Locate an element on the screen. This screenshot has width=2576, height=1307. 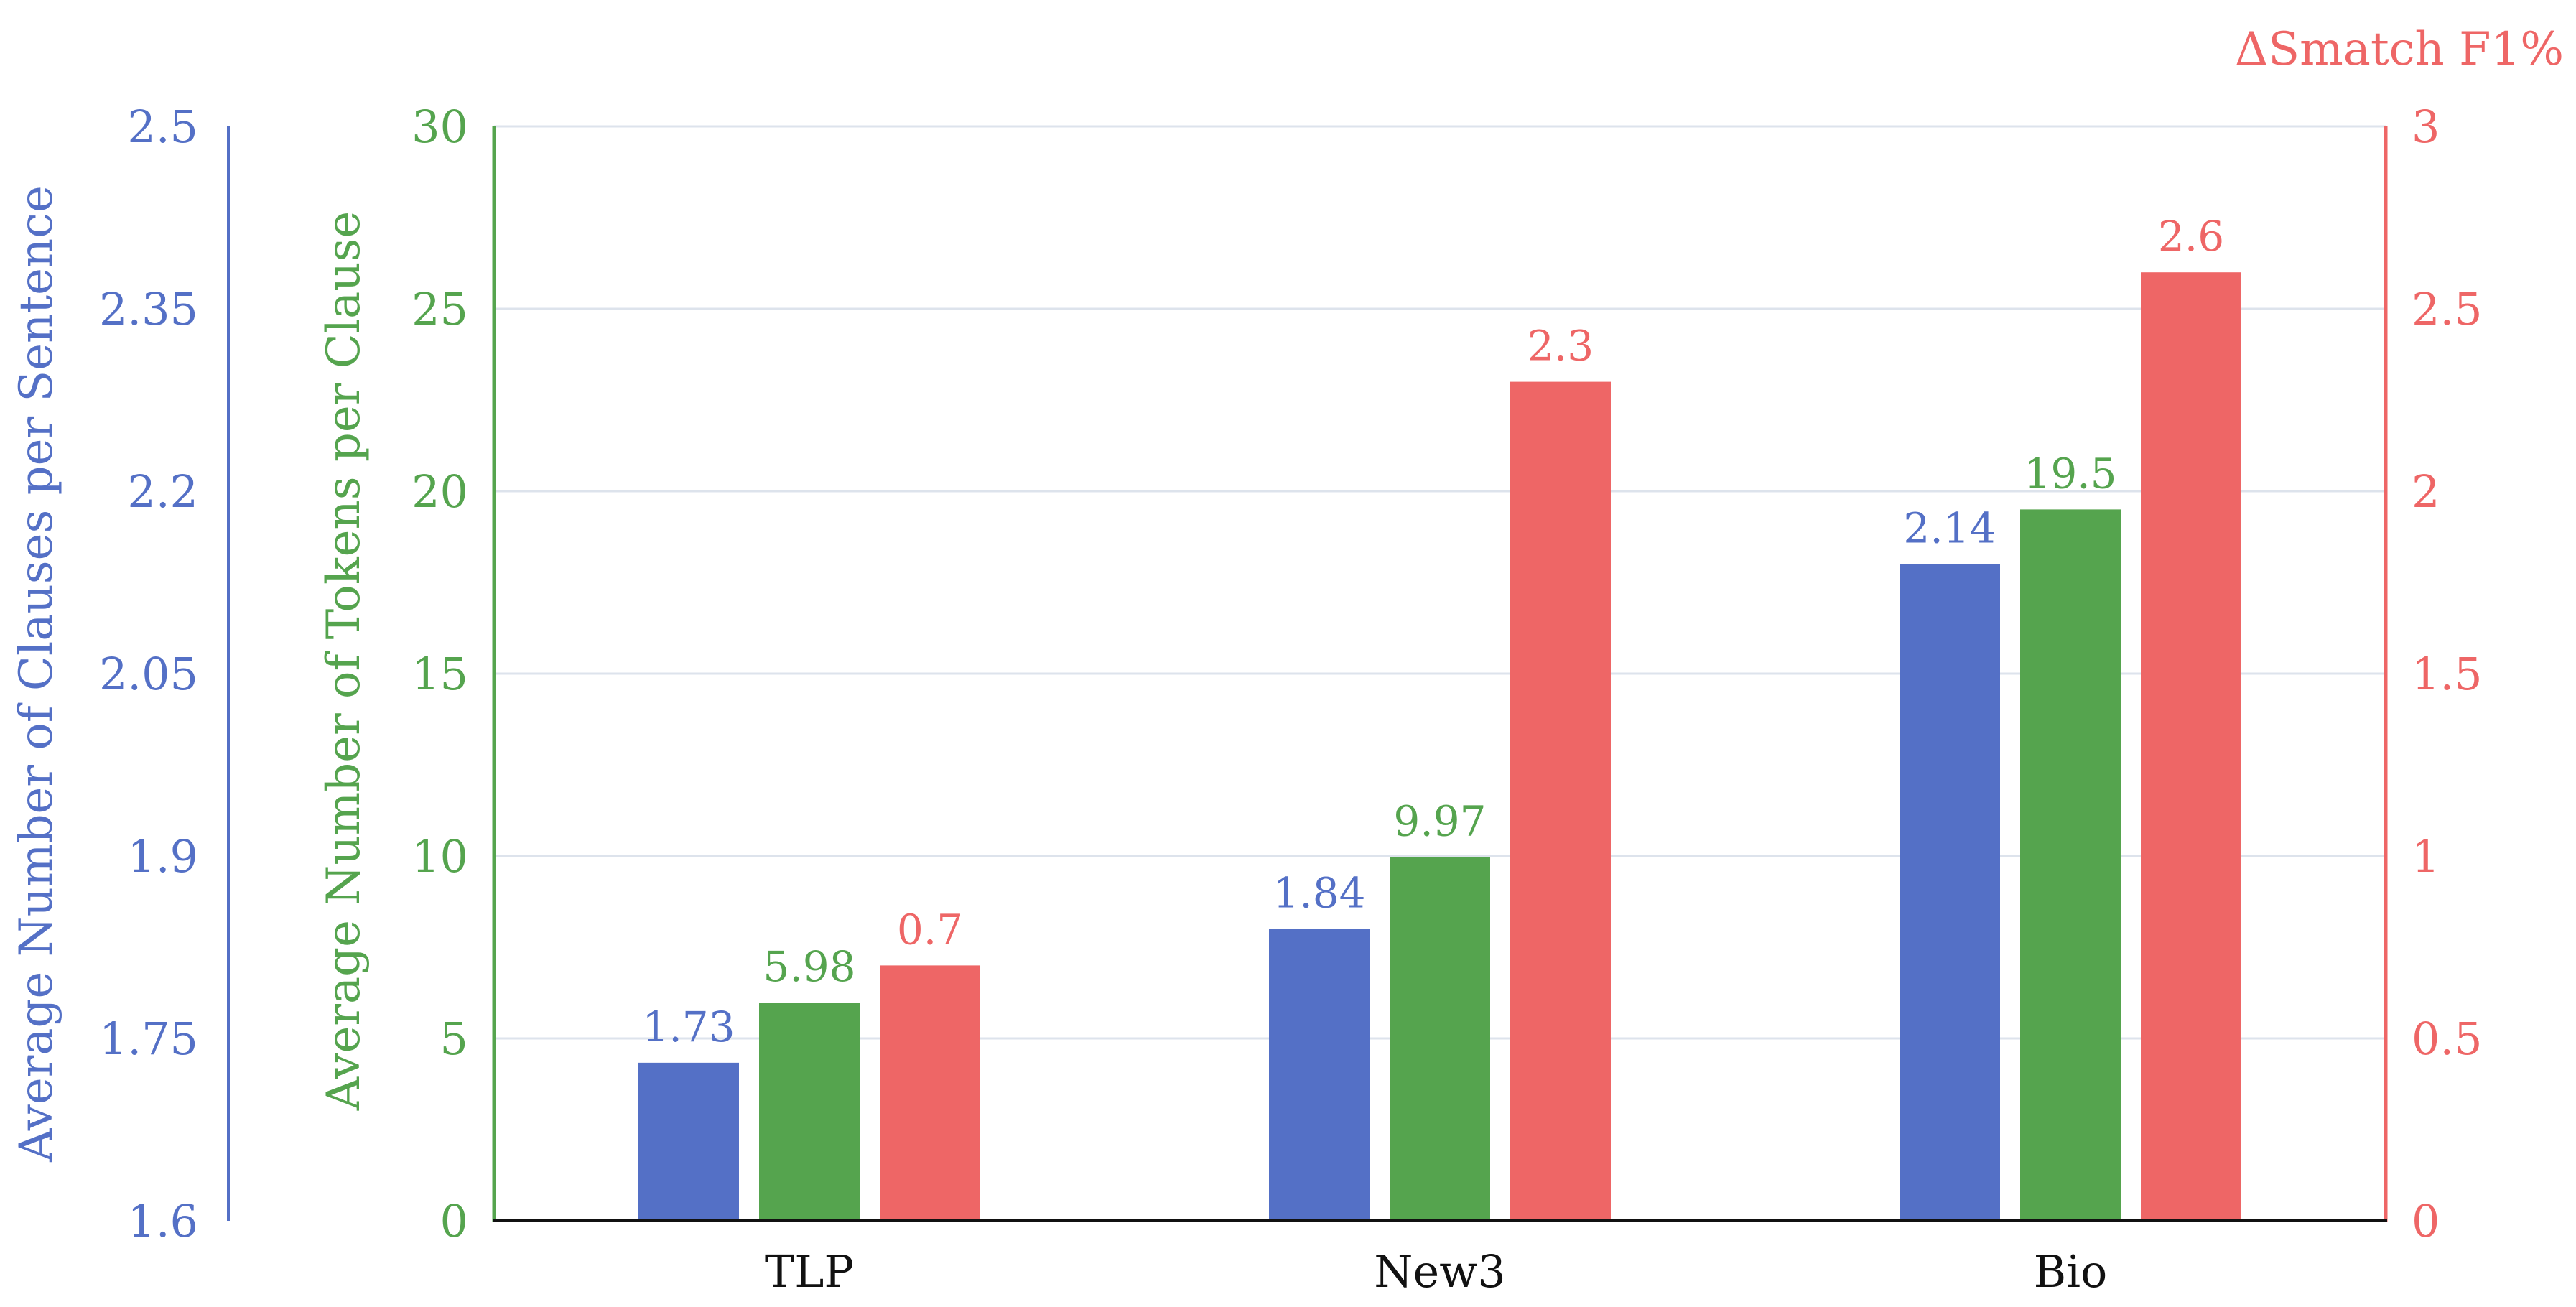
outer-left-tick-label: 1.6 is located at coordinates (162, 1221).